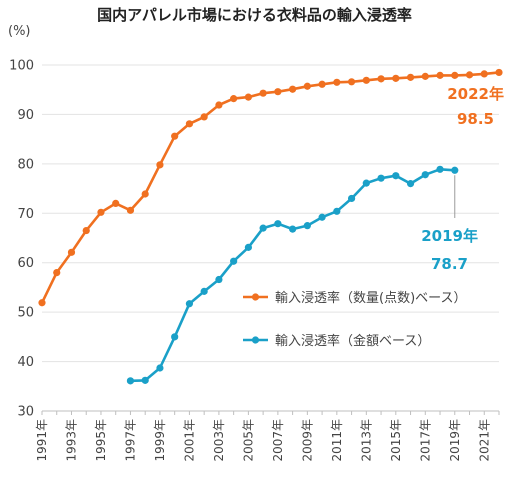 The image size is (509, 480). What do you see at coordinates (396, 440) in the screenshot?
I see `x-tick-label: 2015年` at bounding box center [396, 440].